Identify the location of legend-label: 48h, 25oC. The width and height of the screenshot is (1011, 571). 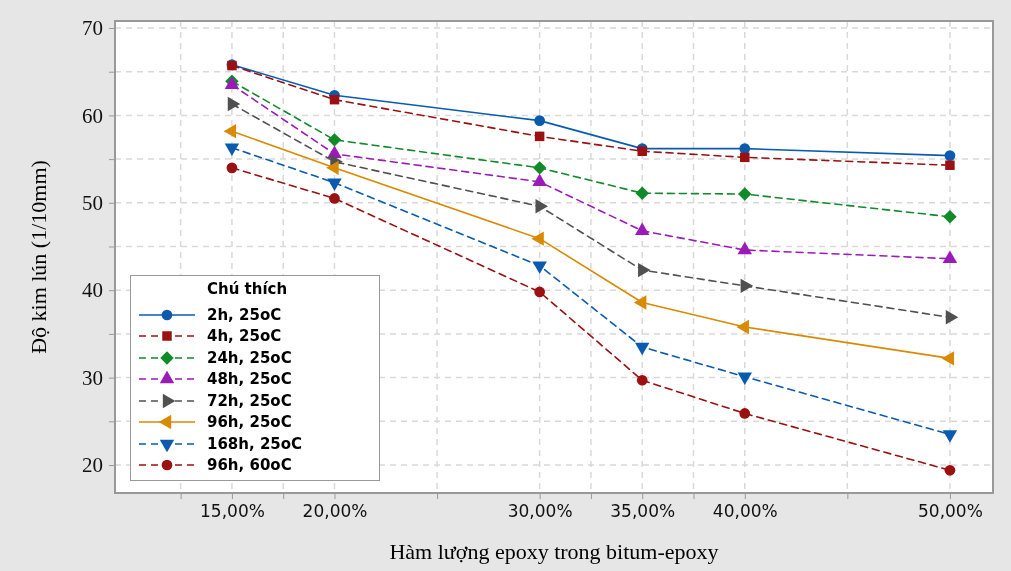
(249, 379).